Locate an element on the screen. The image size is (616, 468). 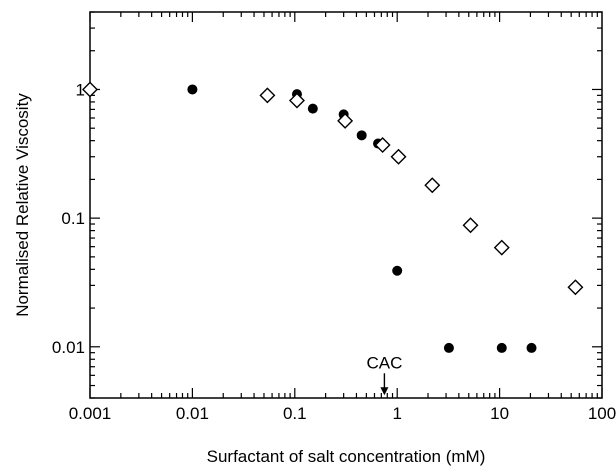
x-tick-label: 0.001 is located at coordinates (90, 413).